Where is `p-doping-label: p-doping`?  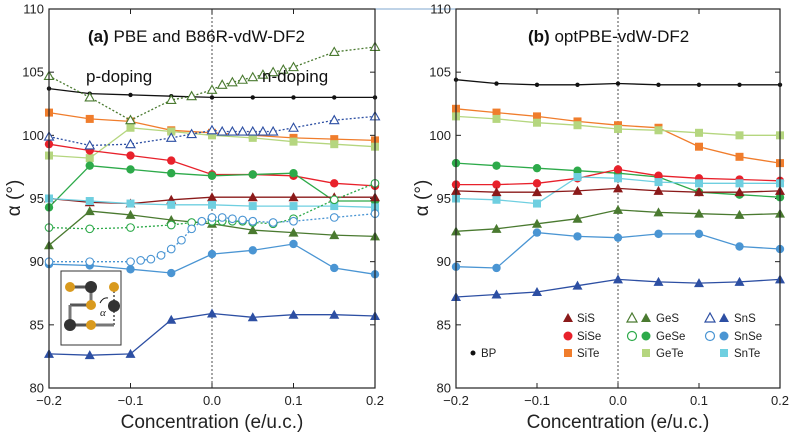
p-doping-label: p-doping is located at coordinates (119, 76).